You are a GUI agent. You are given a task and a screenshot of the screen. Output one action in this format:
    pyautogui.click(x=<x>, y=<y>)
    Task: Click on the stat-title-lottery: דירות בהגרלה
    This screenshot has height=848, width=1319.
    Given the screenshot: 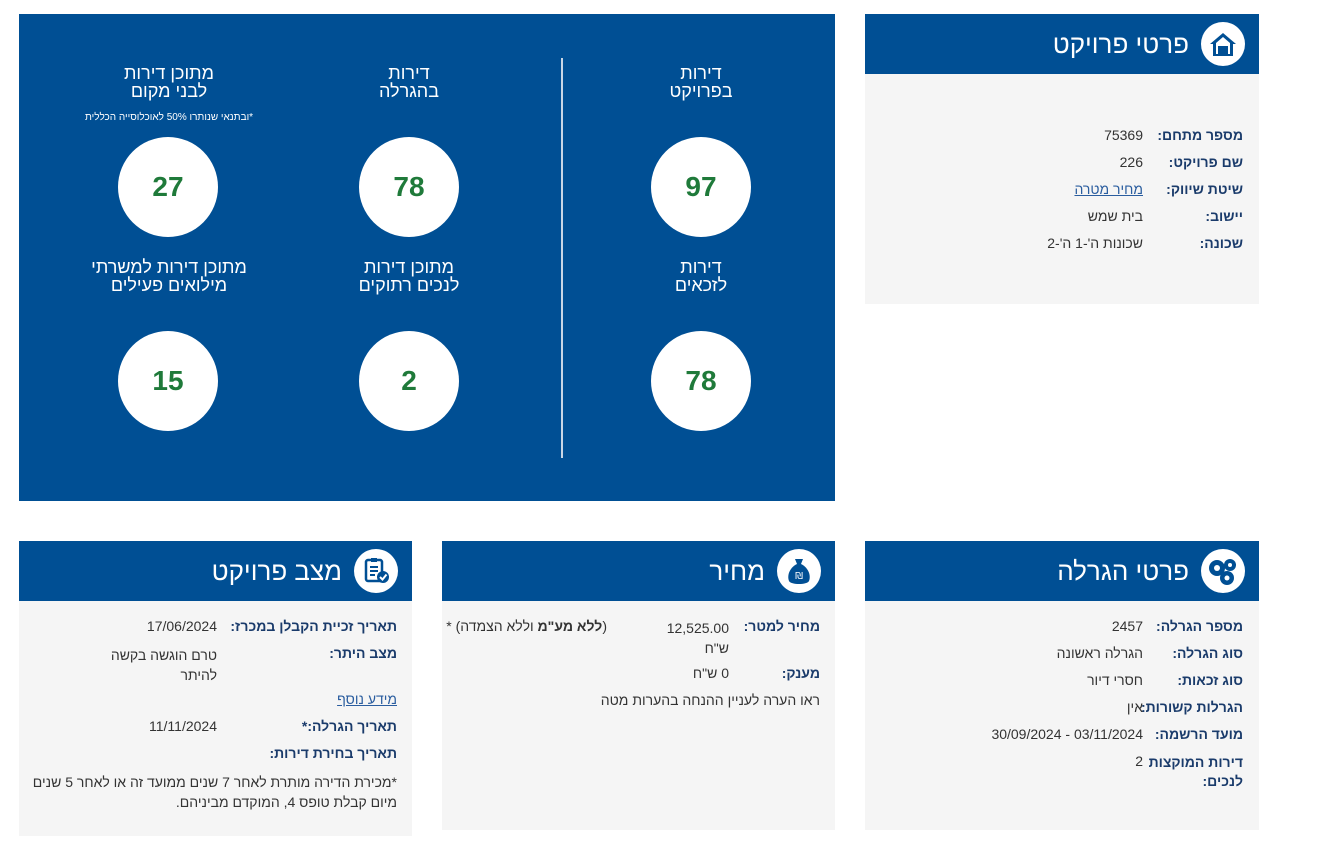 What is the action you would take?
    pyautogui.click(x=409, y=82)
    